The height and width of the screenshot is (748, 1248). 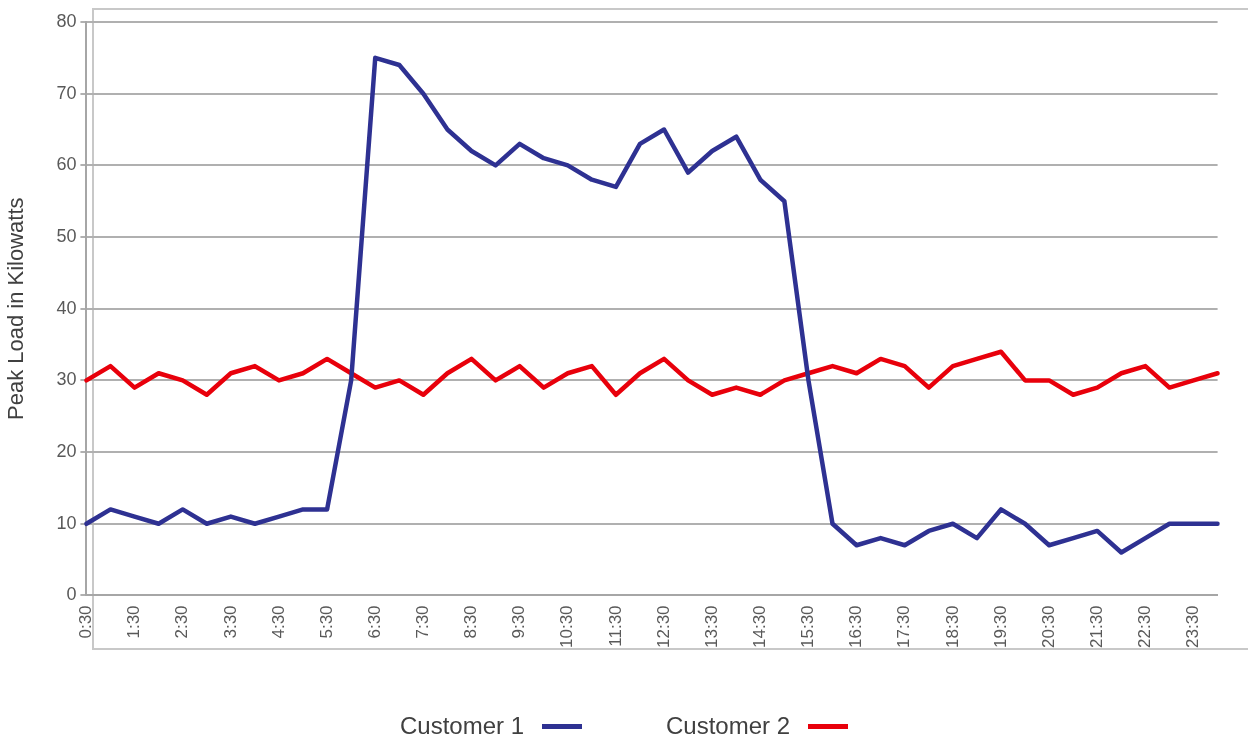 I want to click on x-tick-label: 6:30, so click(x=374, y=622).